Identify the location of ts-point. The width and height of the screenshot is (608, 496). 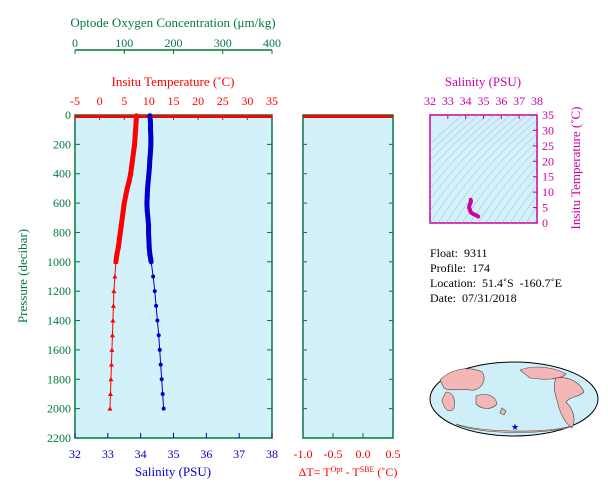
(478, 217).